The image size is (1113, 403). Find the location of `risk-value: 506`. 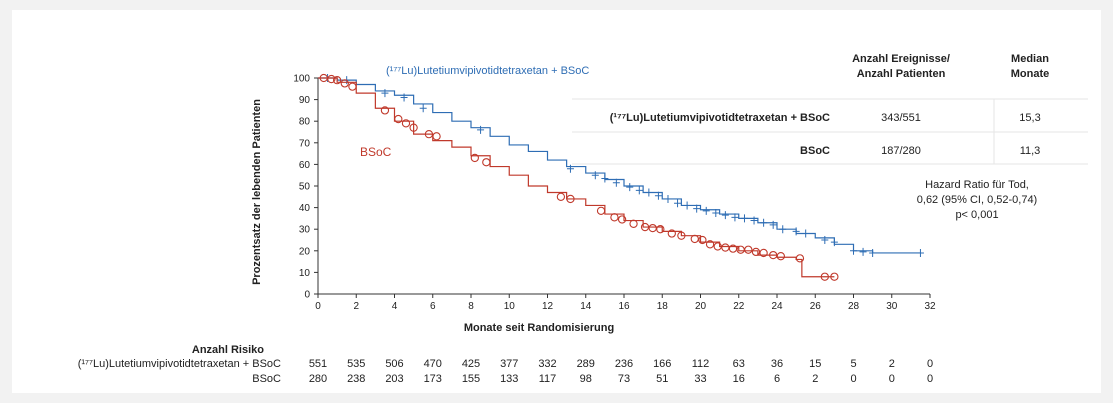

risk-value: 506 is located at coordinates (394, 364).